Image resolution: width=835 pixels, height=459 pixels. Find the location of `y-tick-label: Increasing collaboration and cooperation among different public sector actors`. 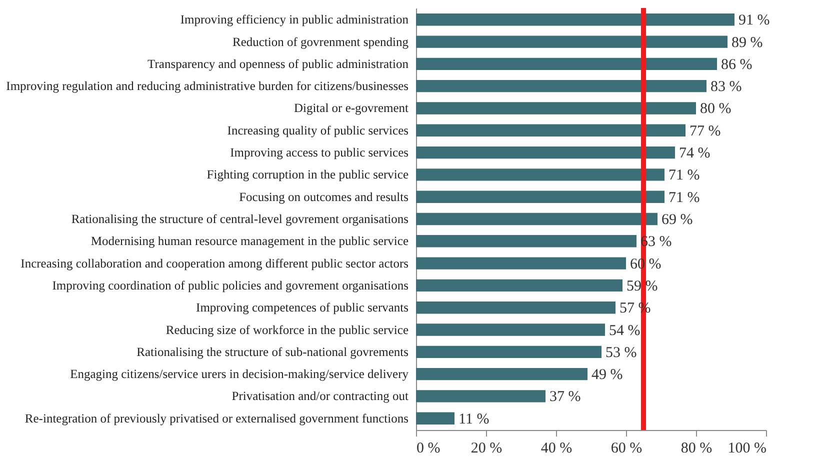

y-tick-label: Increasing collaboration and cooperation among different public sector actors is located at coordinates (214, 263).